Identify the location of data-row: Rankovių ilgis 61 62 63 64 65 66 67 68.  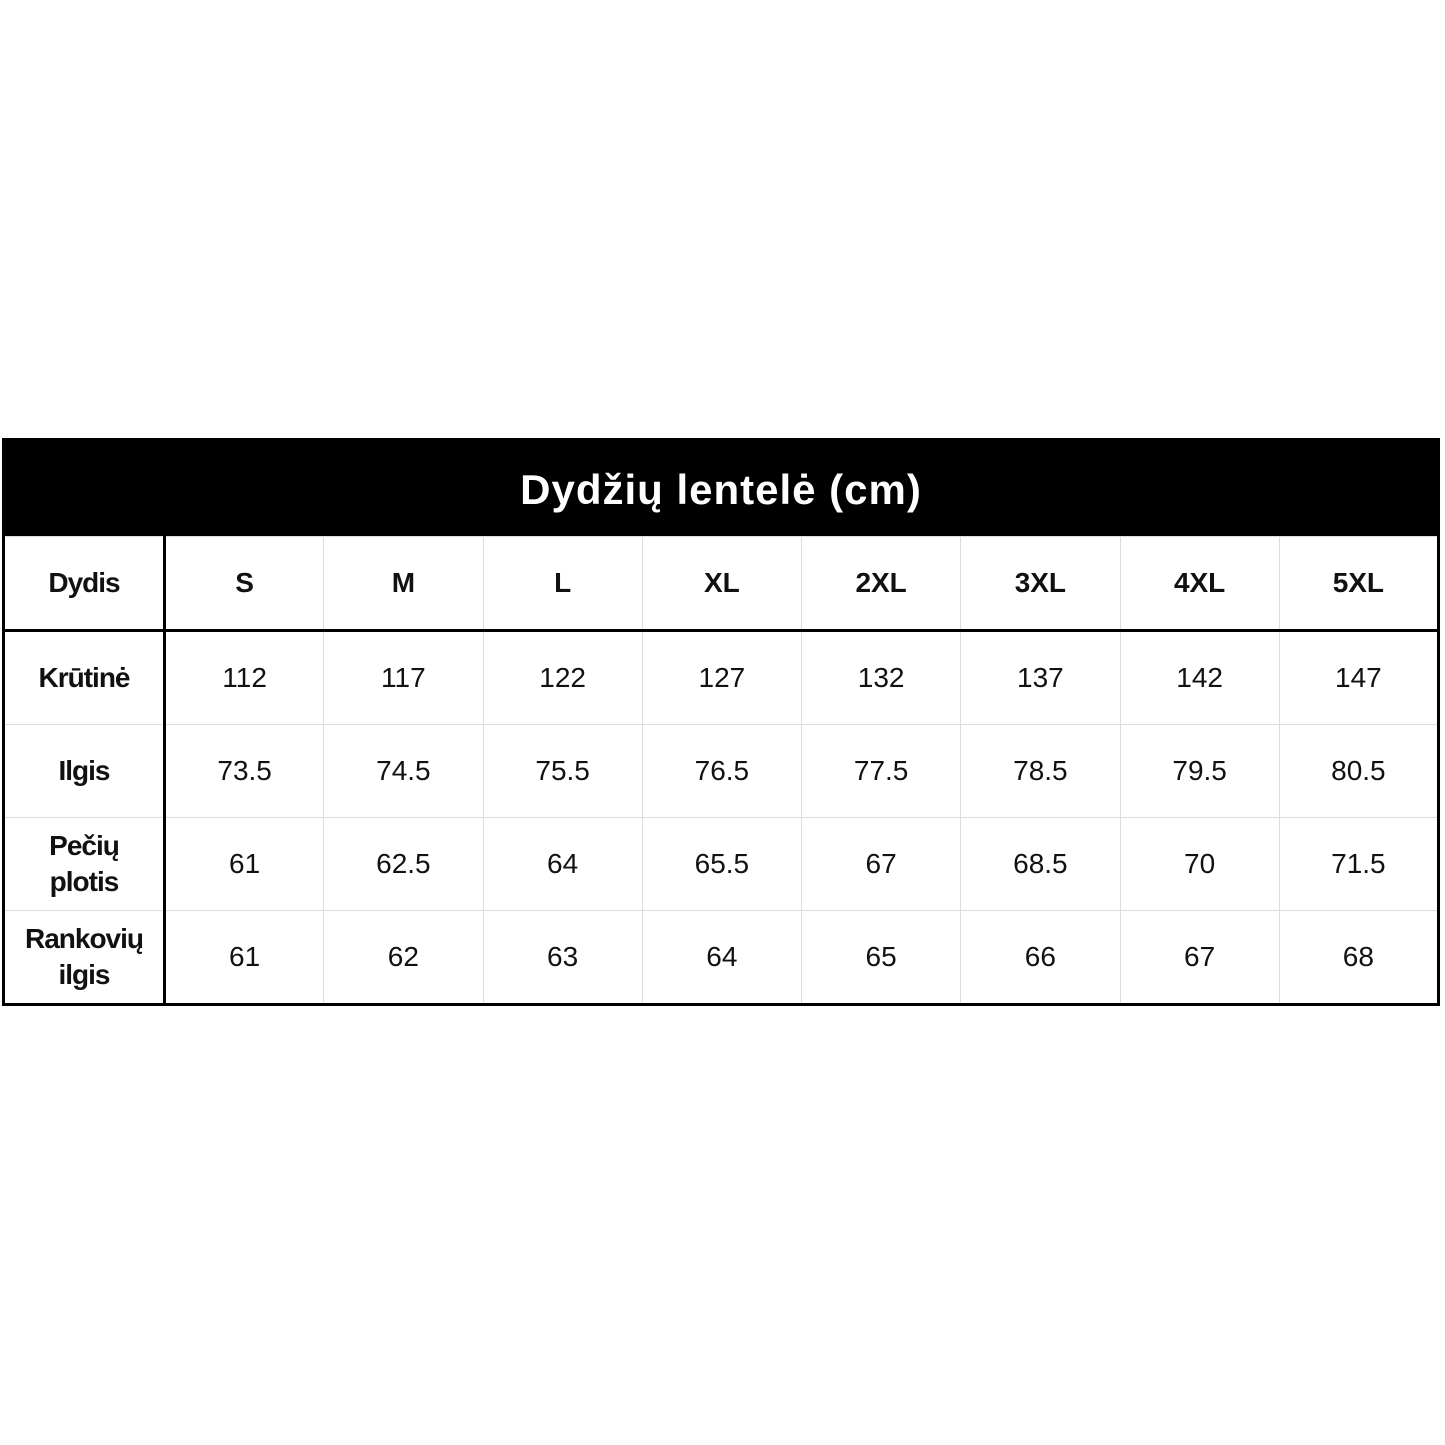
(721, 957).